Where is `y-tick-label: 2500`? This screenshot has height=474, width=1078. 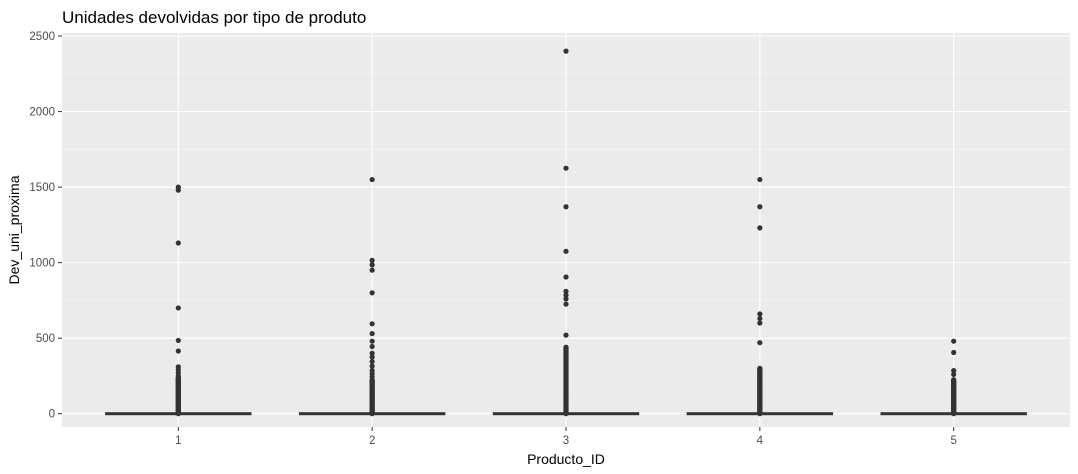 y-tick-label: 2500 is located at coordinates (42, 37).